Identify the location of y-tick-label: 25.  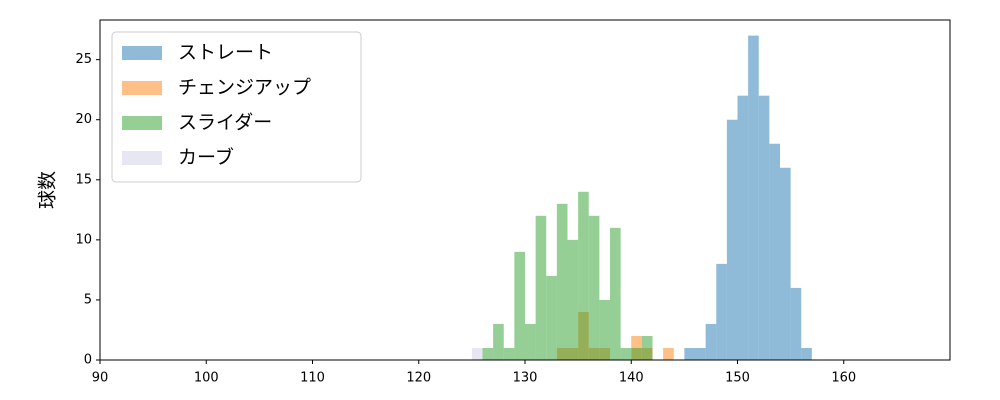
(83, 59).